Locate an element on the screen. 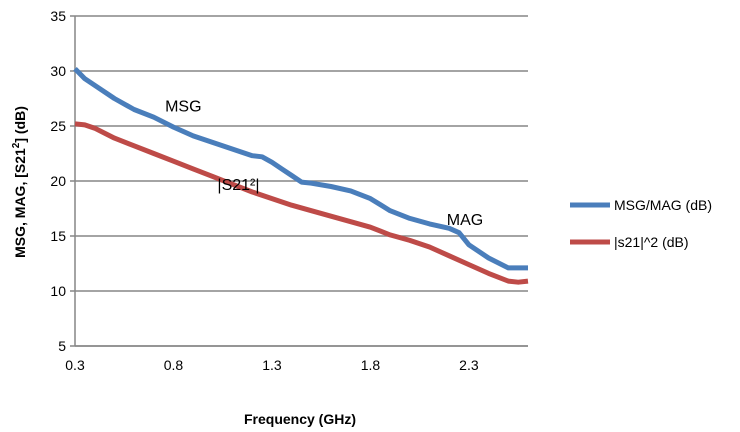  annotations: MSG |S21²| MAG is located at coordinates (324, 164).